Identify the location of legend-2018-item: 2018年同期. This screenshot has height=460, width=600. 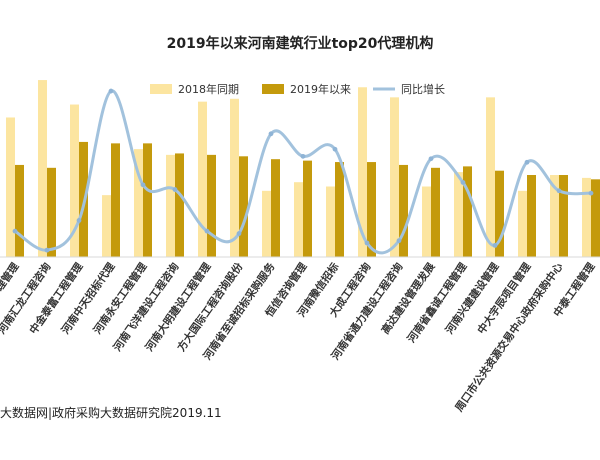
(194, 89).